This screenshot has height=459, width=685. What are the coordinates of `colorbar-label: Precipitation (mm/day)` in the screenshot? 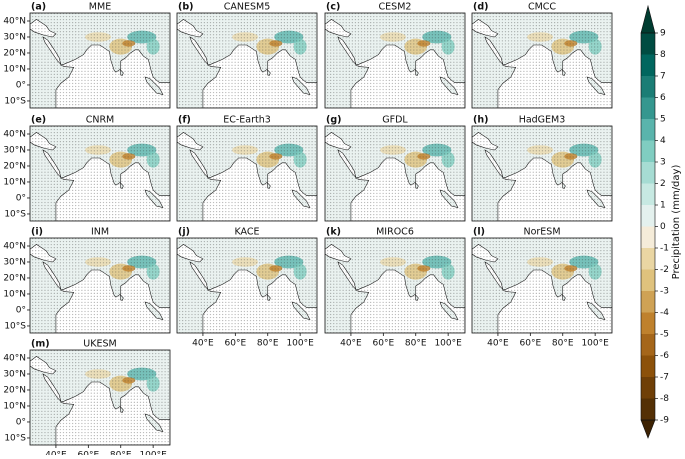 It's located at (676, 222).